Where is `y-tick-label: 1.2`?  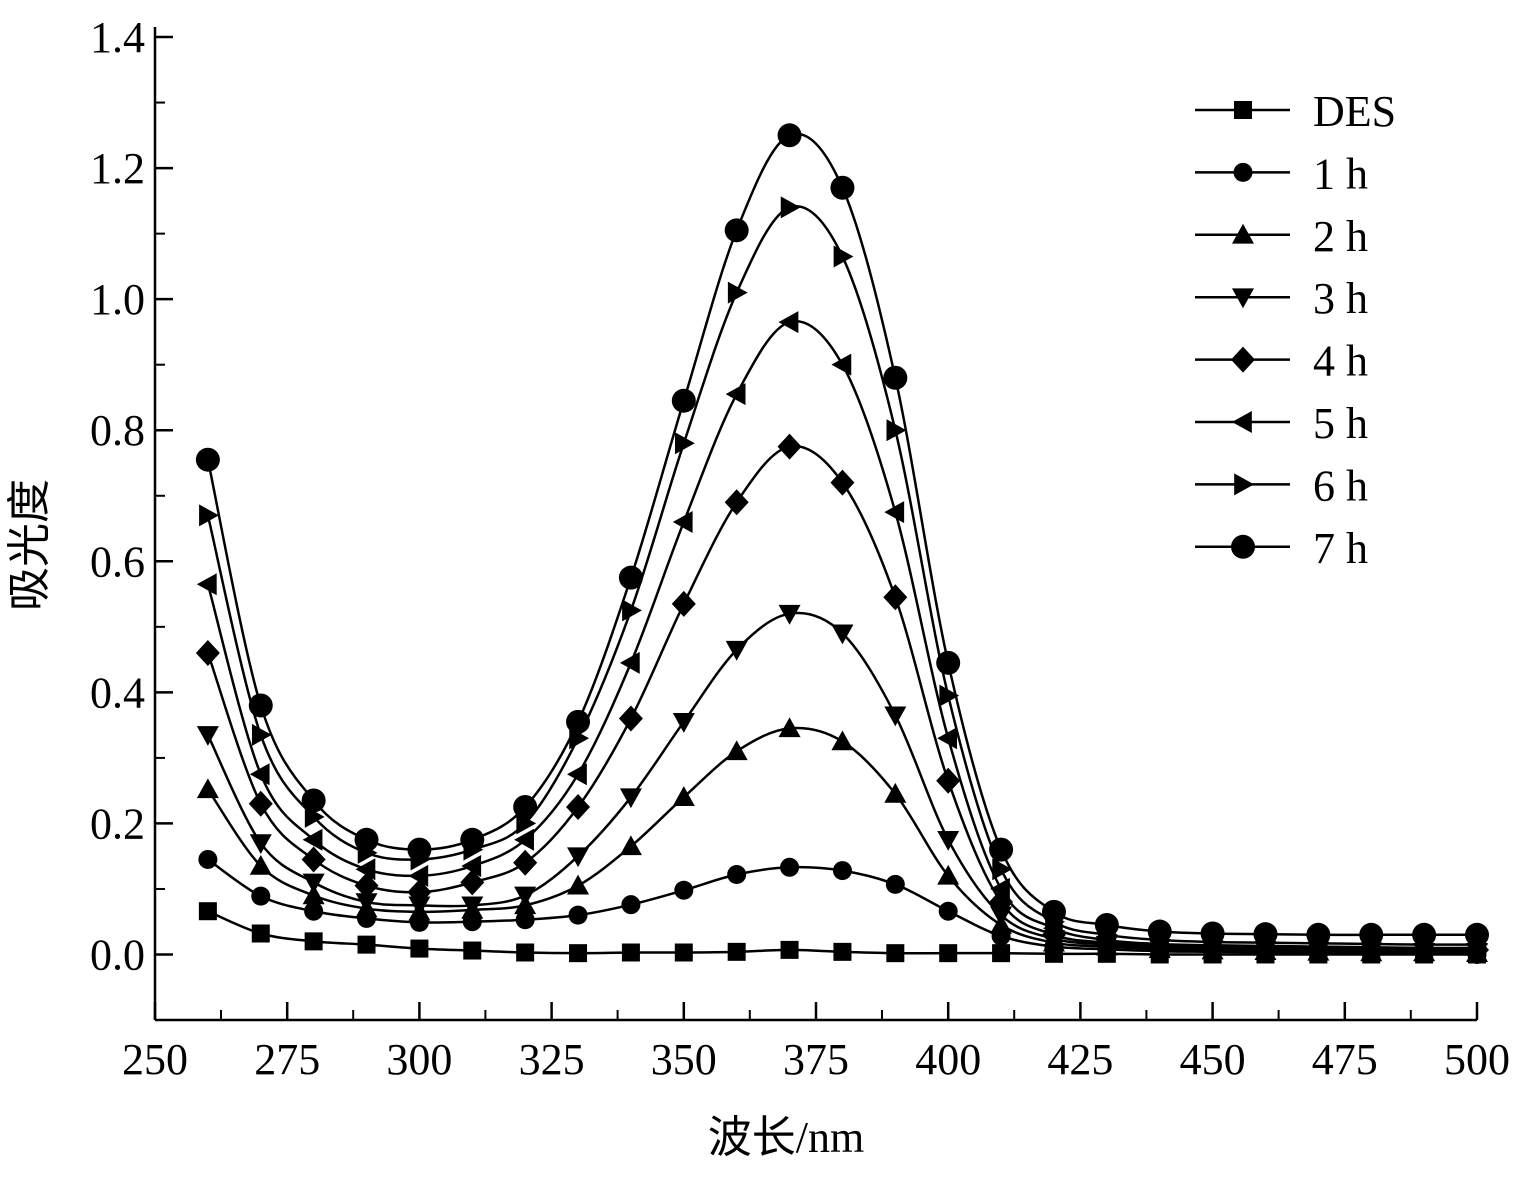 y-tick-label: 1.2 is located at coordinates (117, 168).